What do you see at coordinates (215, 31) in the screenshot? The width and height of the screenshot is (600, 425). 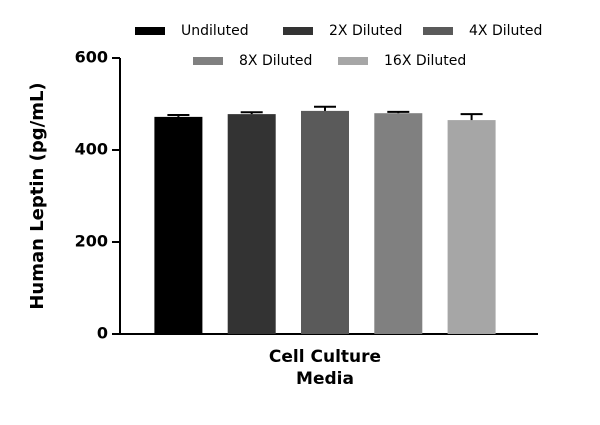 I see `legend-label: Undiluted` at bounding box center [215, 31].